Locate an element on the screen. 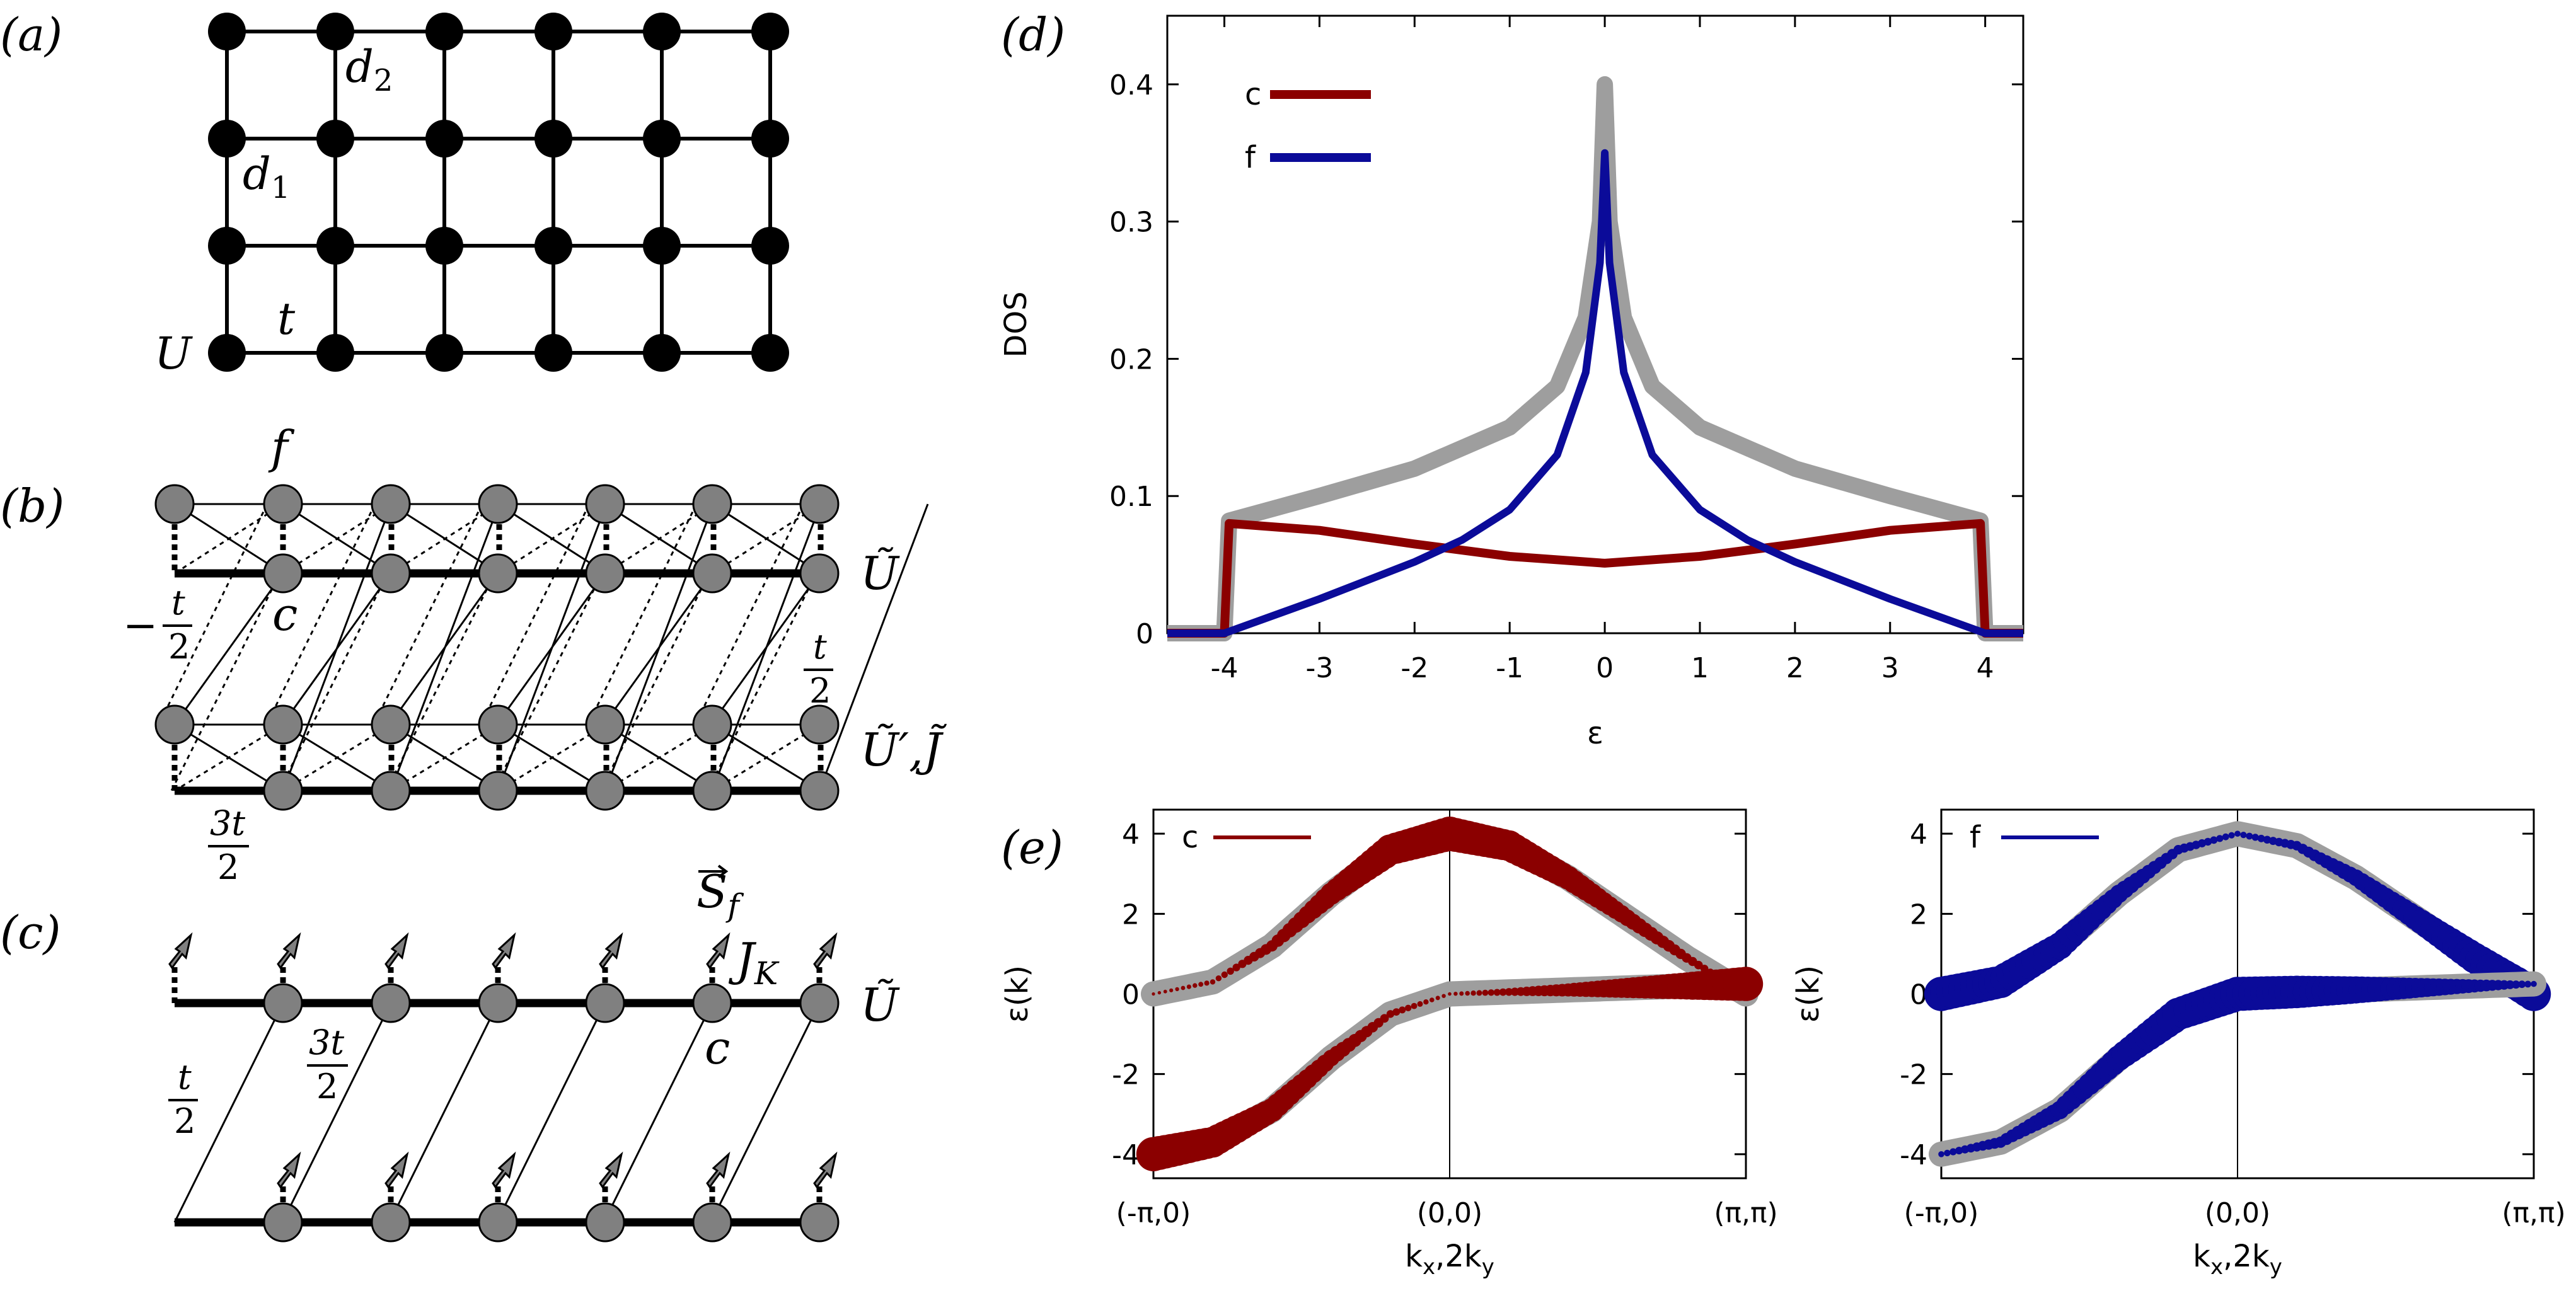 The width and height of the screenshot is (2576, 1303). x-tick-label: 0 is located at coordinates (1605, 668).